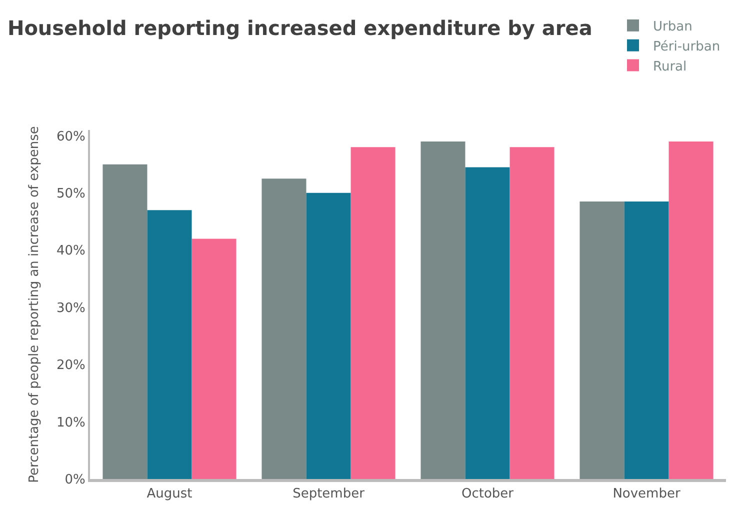  Describe the element at coordinates (71, 136) in the screenshot. I see `y-tick-label: 60%` at that location.